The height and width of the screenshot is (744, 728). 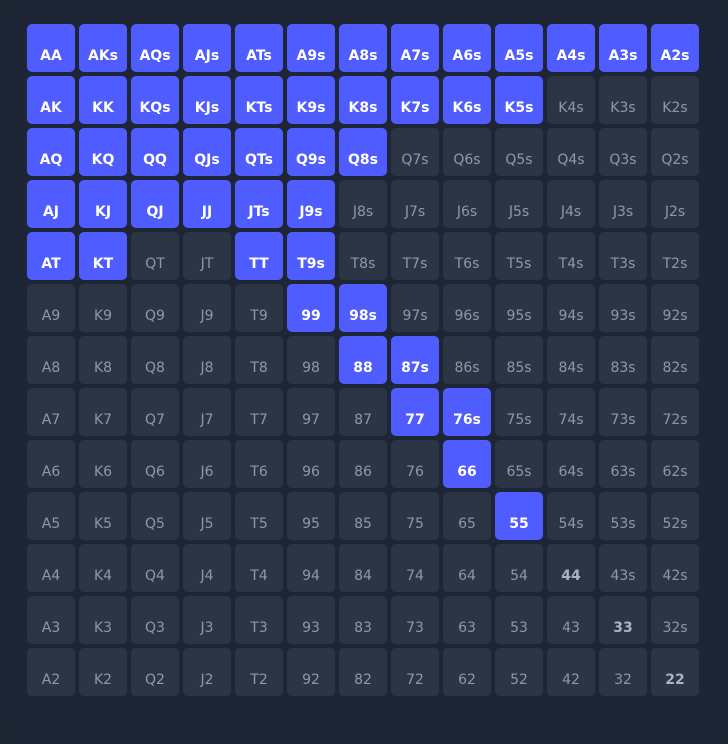 What do you see at coordinates (207, 152) in the screenshot?
I see `hand-cell-QJs: QJs` at bounding box center [207, 152].